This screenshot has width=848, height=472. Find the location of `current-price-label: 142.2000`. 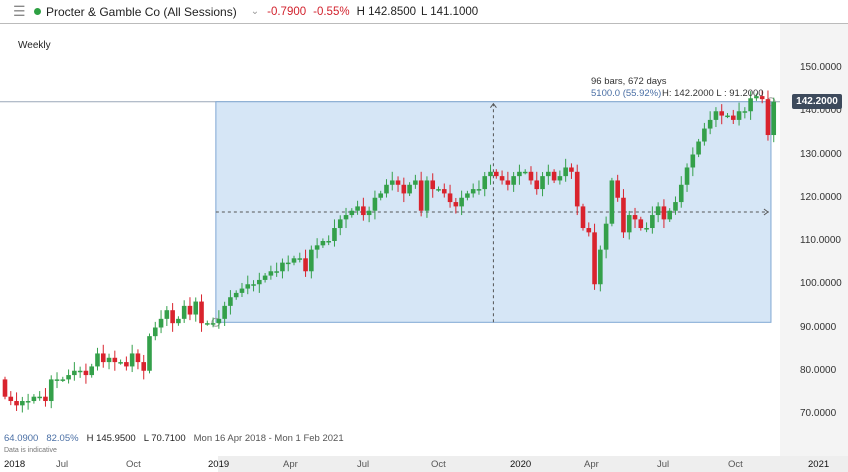

current-price-label: 142.2000 is located at coordinates (817, 101).